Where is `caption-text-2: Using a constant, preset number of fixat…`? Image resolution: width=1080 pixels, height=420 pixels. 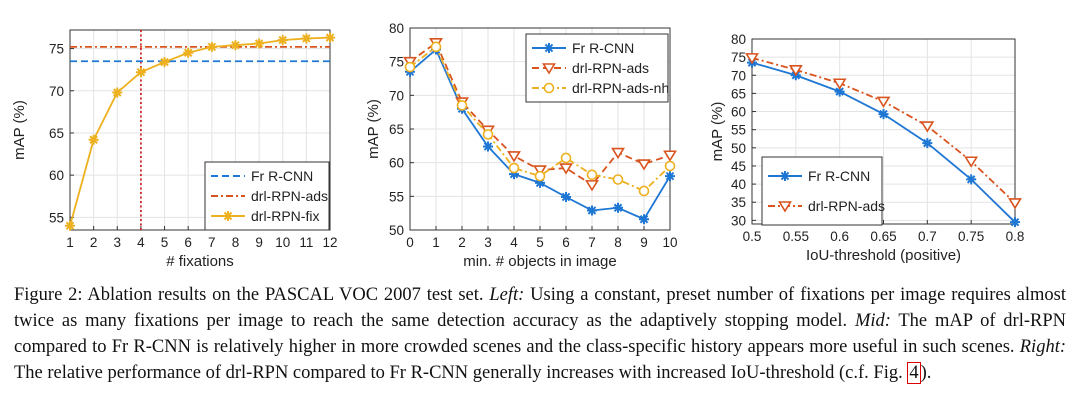
caption-text-2: Using a constant, preset number of fixat… is located at coordinates (540, 308).